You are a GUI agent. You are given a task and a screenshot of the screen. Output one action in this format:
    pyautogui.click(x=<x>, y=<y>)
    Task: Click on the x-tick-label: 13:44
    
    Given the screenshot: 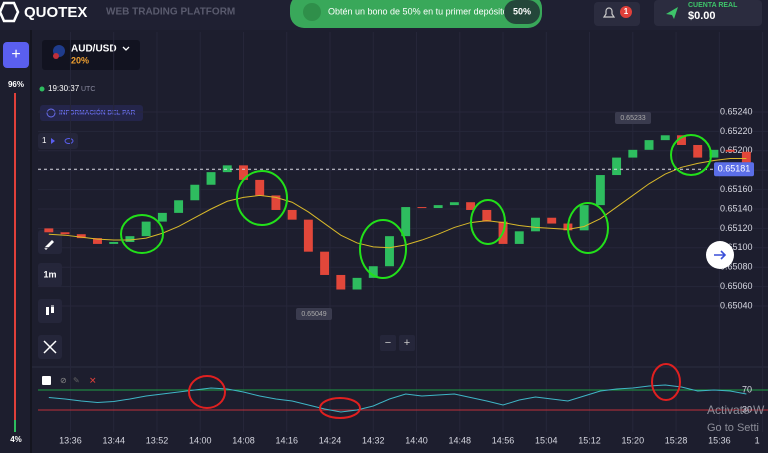 What is the action you would take?
    pyautogui.click(x=113, y=440)
    